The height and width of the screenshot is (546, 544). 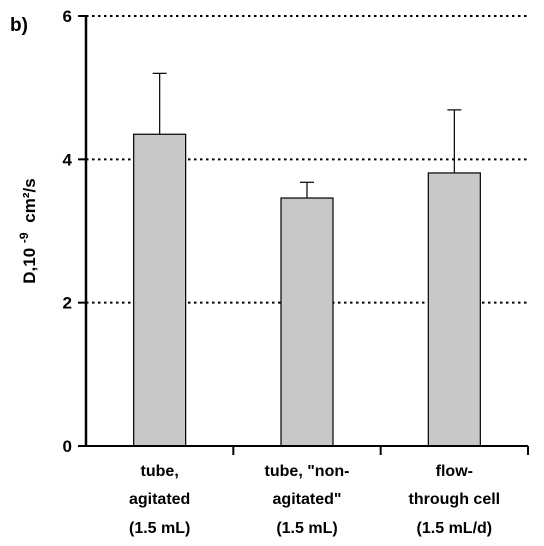 I want to click on category-label-2-line-3: (1.5 mL), so click(x=306, y=528).